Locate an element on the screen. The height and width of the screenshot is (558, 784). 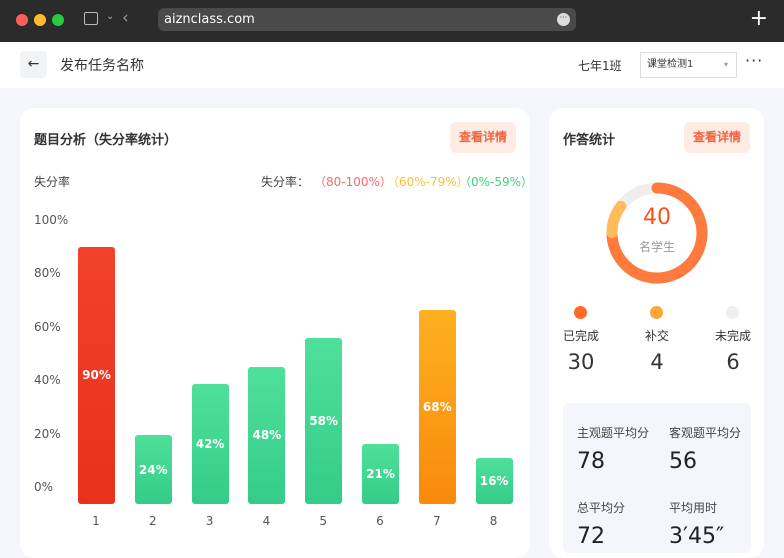
x-tick-label: 3 is located at coordinates (209, 521).